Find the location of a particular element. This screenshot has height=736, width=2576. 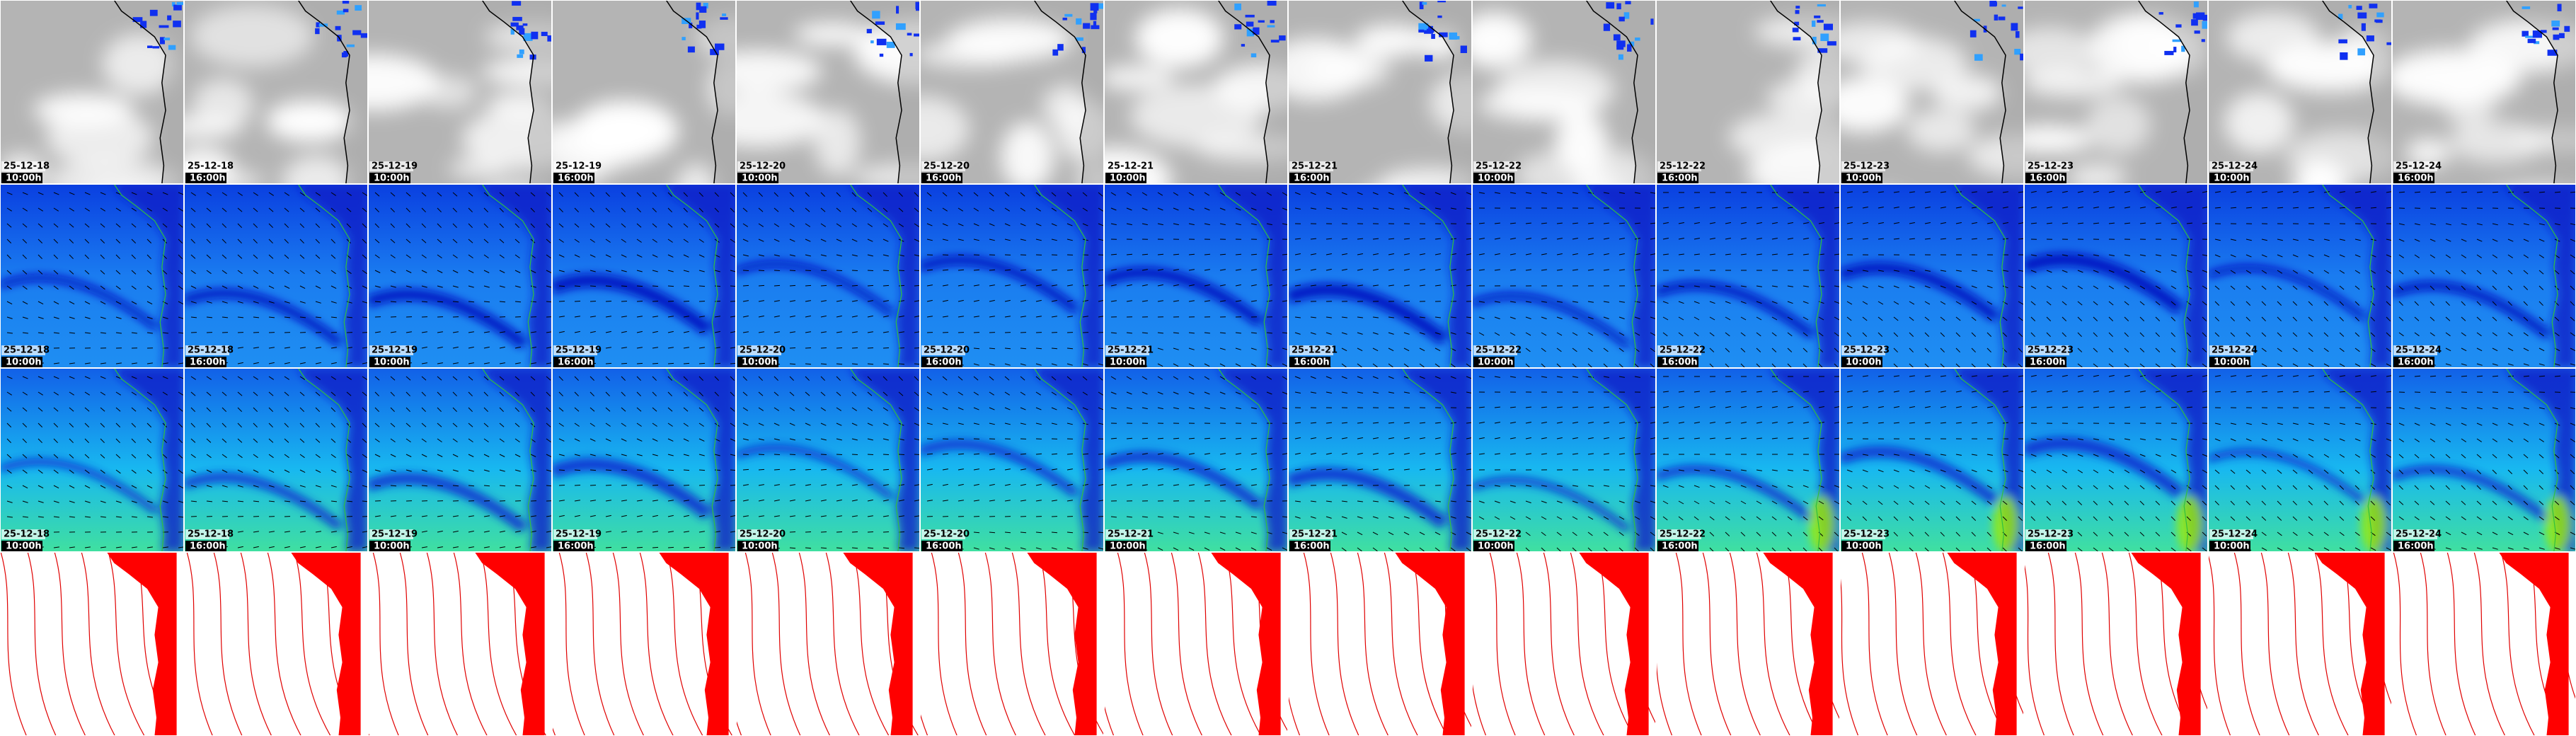

isobars is located at coordinates (2484, 644).